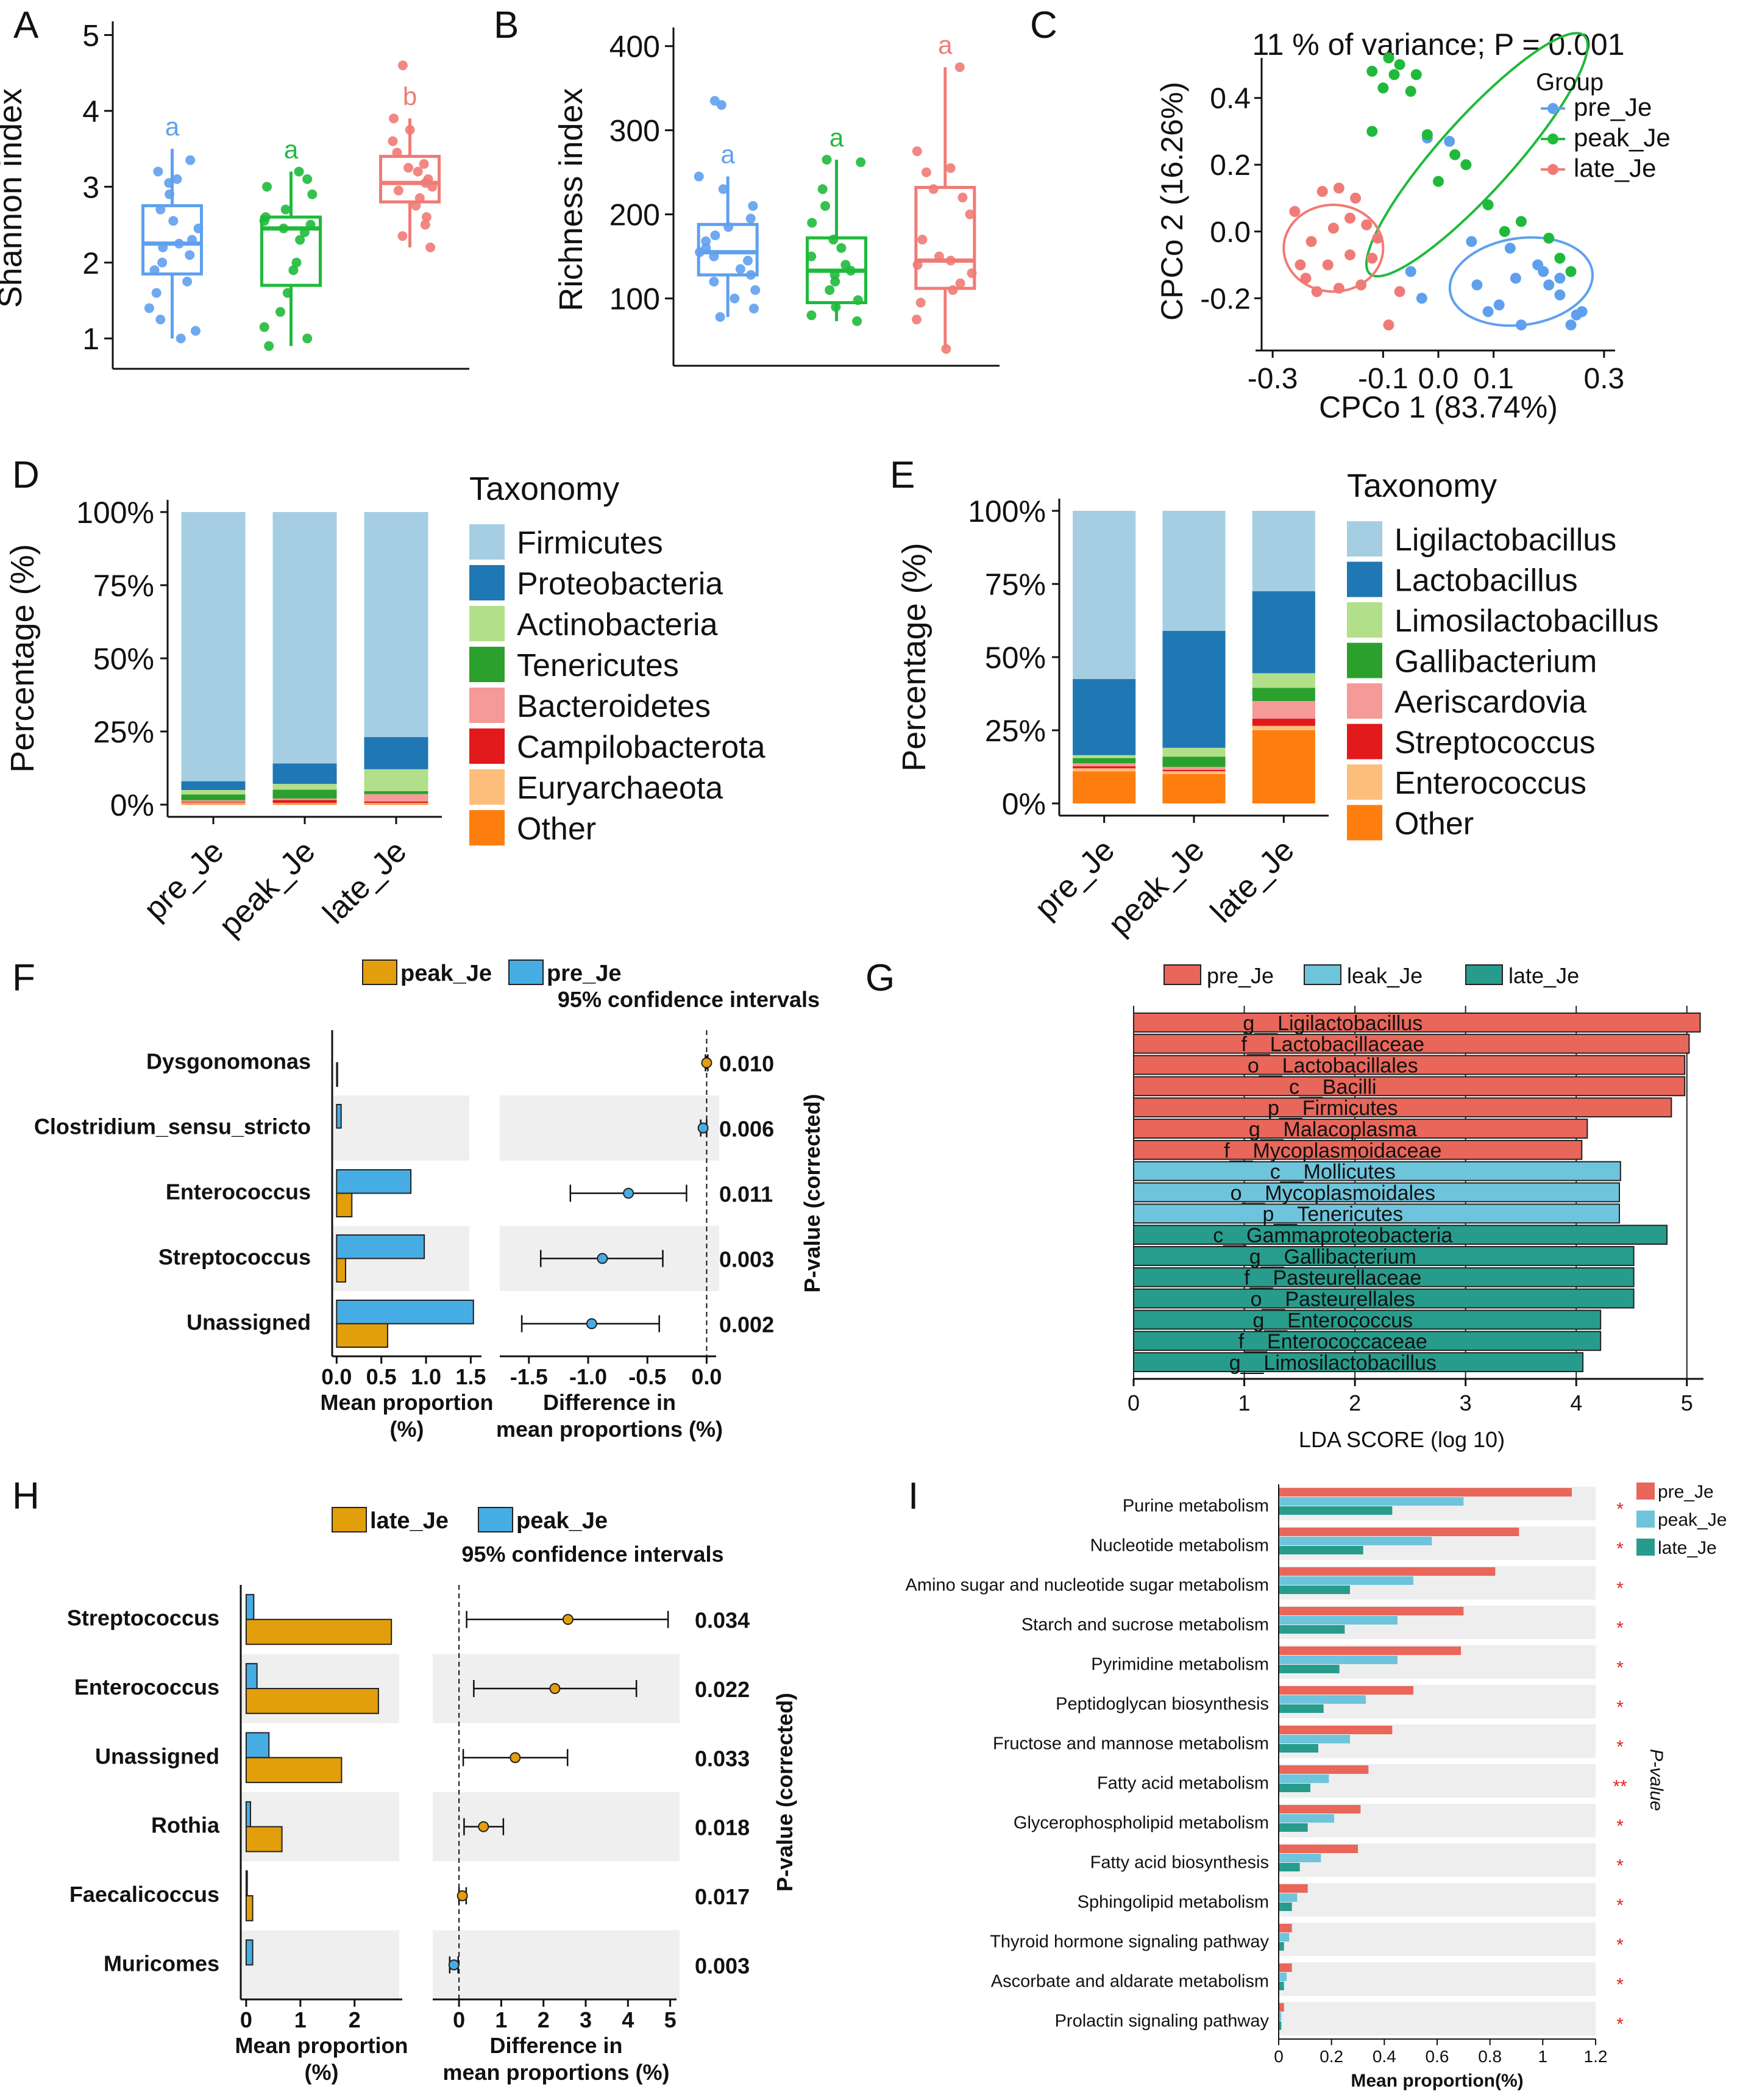 Image resolution: width=1737 pixels, height=2100 pixels. What do you see at coordinates (157, 1755) in the screenshot?
I see `row-label: Unassigned` at bounding box center [157, 1755].